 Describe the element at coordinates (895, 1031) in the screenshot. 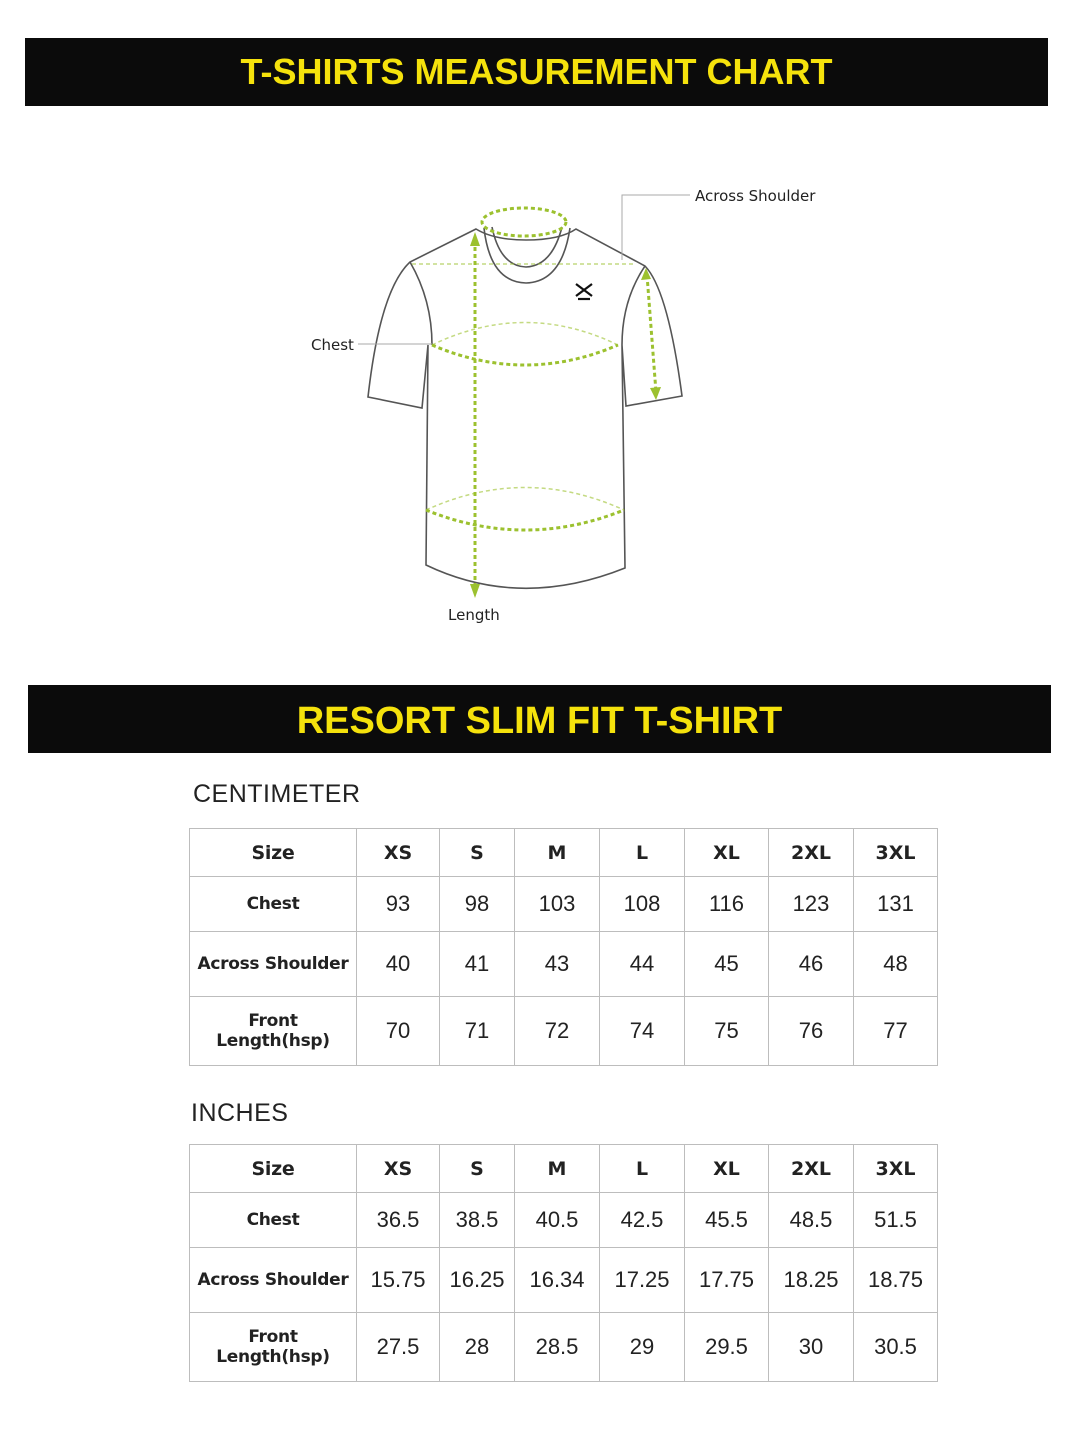

I see `value-cell: 77` at that location.